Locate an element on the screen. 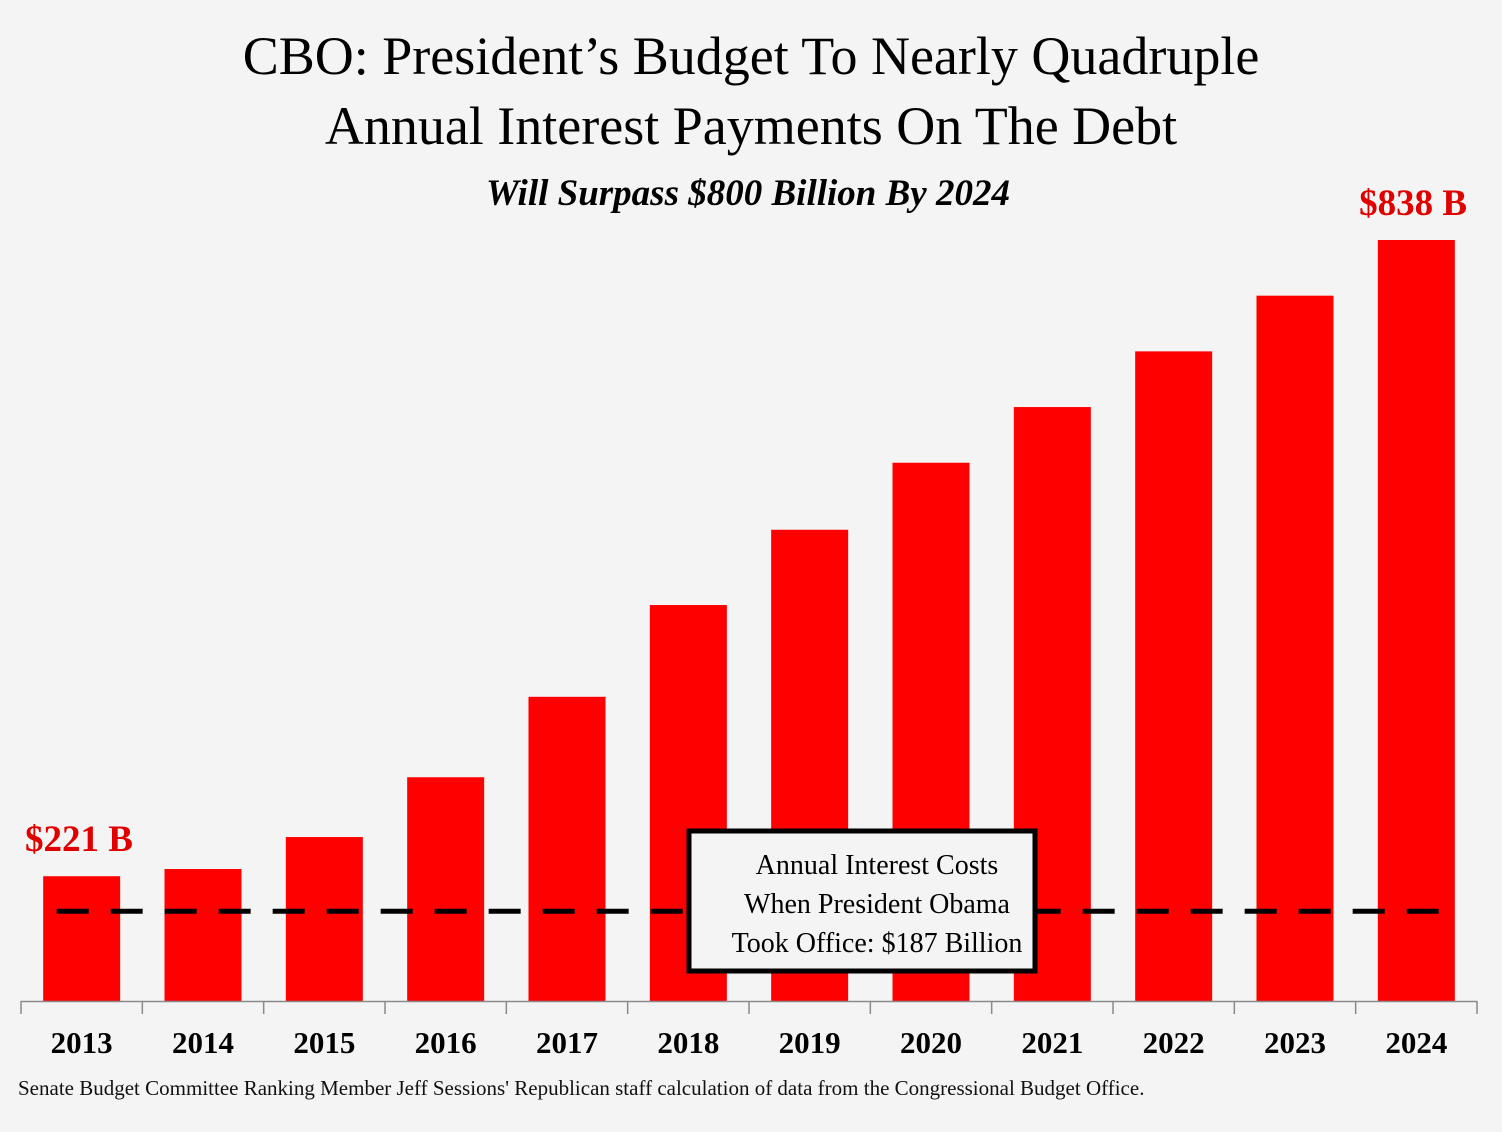 The width and height of the screenshot is (1502, 1132). data-label-2024: $838 B is located at coordinates (1413, 203).